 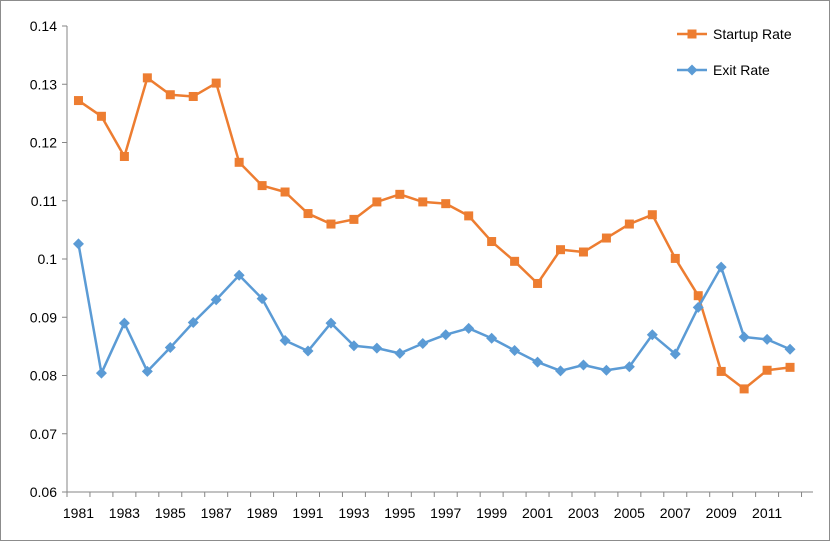 I want to click on x-tick-label: 1981, so click(x=78, y=513).